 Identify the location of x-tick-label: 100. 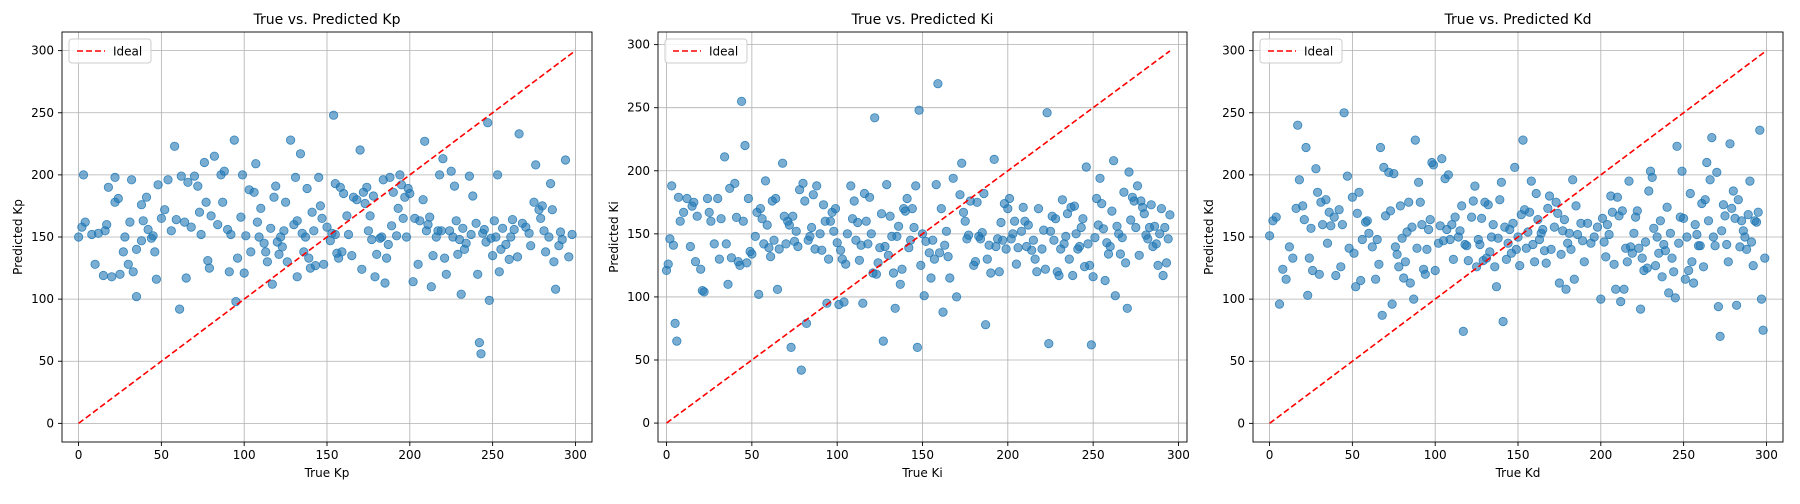
(837, 455).